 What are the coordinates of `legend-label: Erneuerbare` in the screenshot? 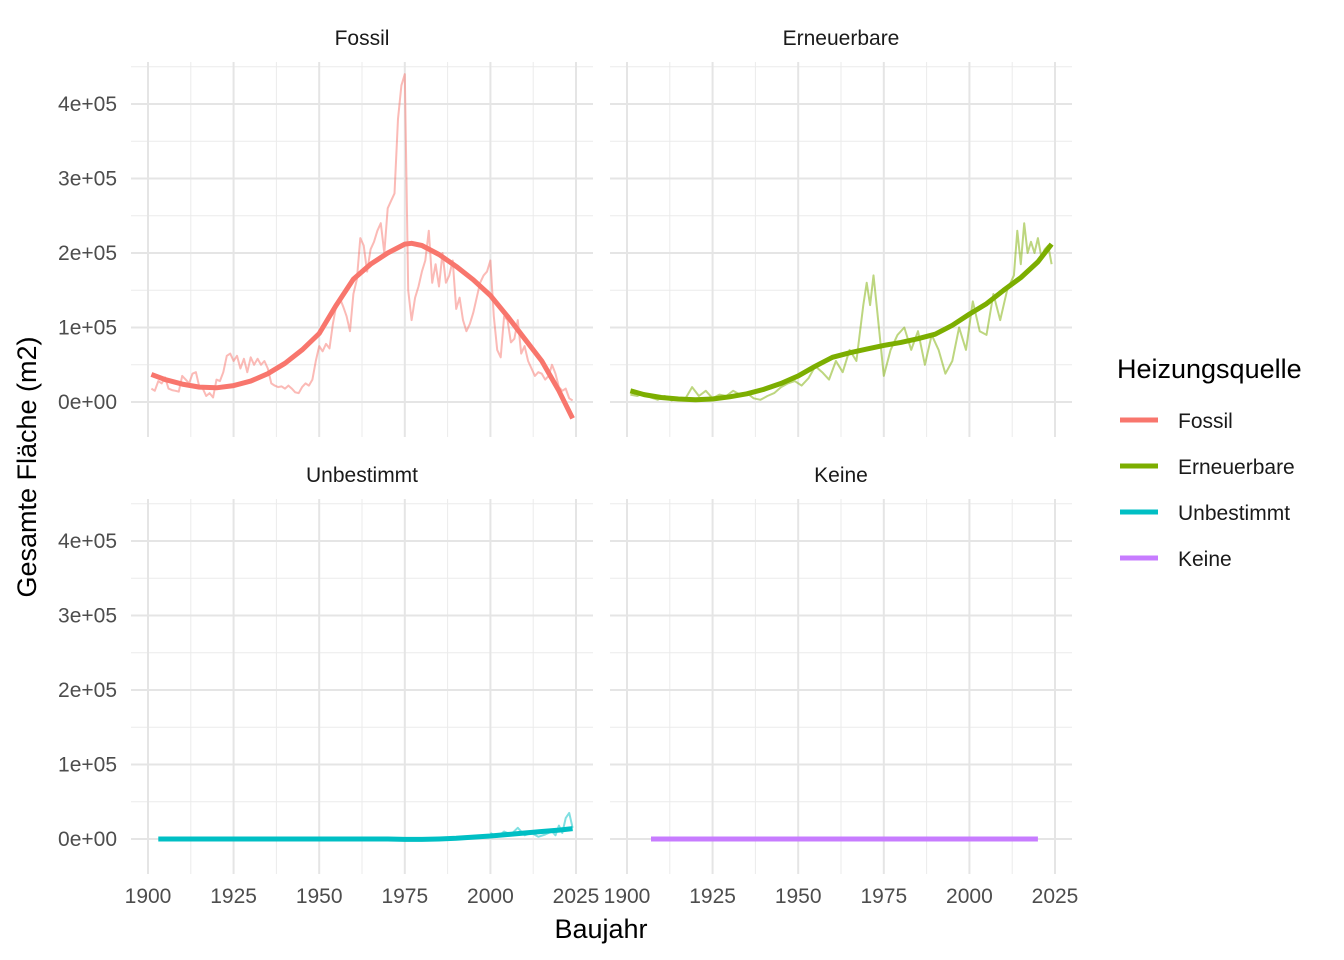 It's located at (1236, 467).